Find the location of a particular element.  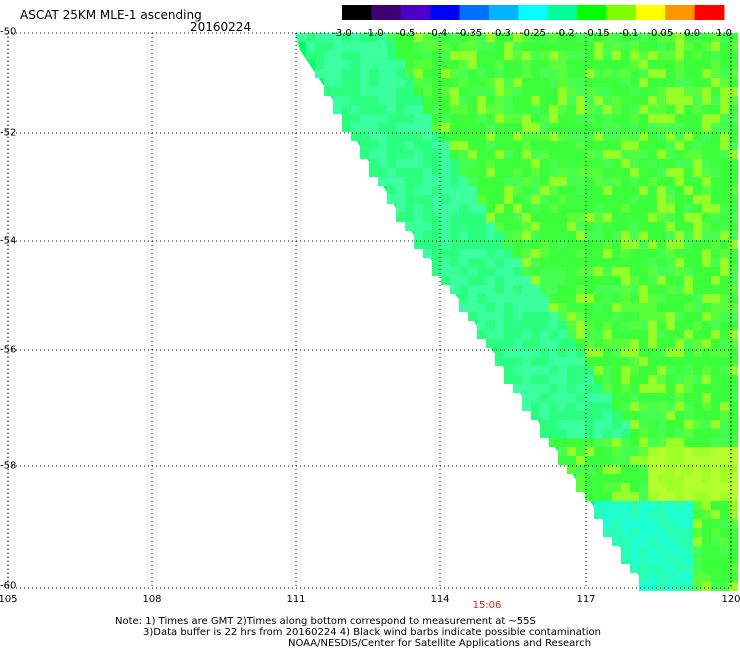

colorbar-tick-label: 0.0 is located at coordinates (692, 33).